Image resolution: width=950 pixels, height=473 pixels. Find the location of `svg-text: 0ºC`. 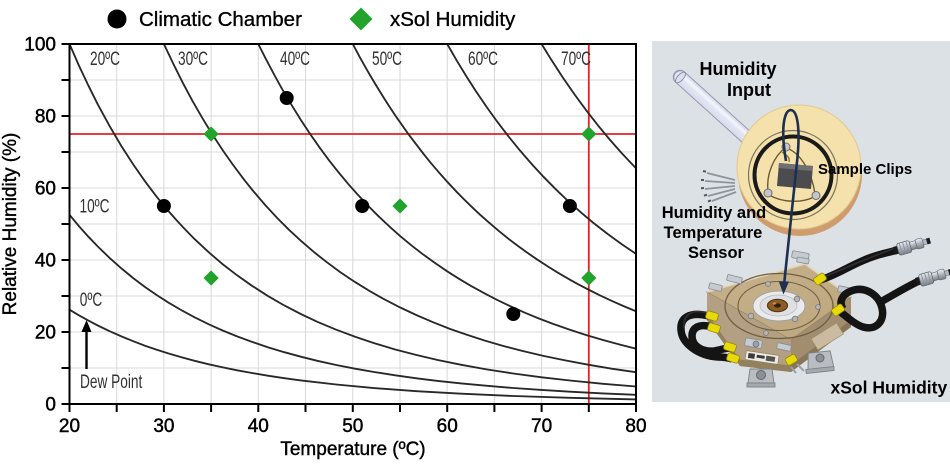

svg-text: 0ºC is located at coordinates (91, 300).